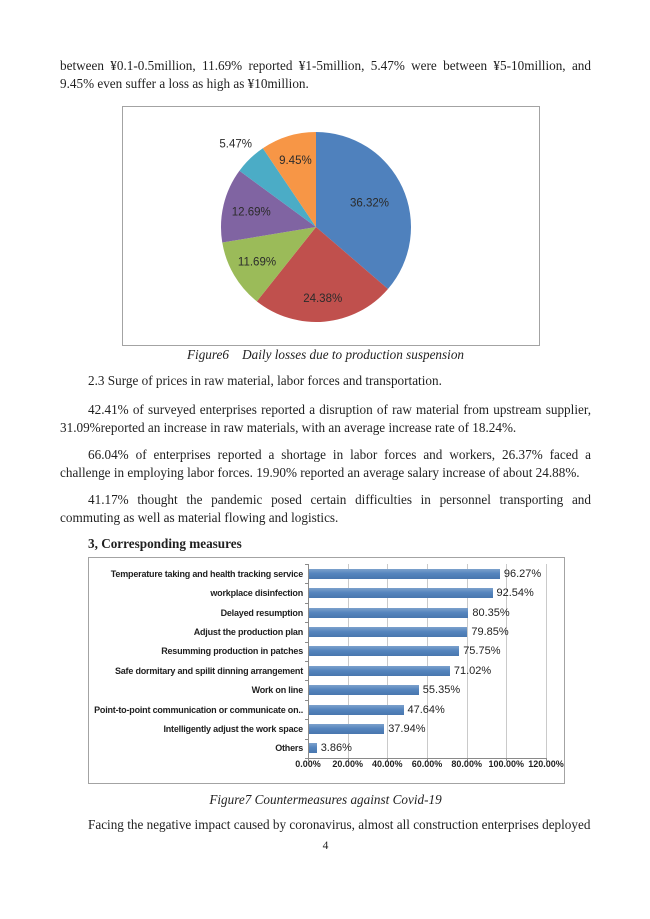 The height and width of the screenshot is (919, 650). I want to click on pie-slice-label: 5.47%, so click(235, 144).